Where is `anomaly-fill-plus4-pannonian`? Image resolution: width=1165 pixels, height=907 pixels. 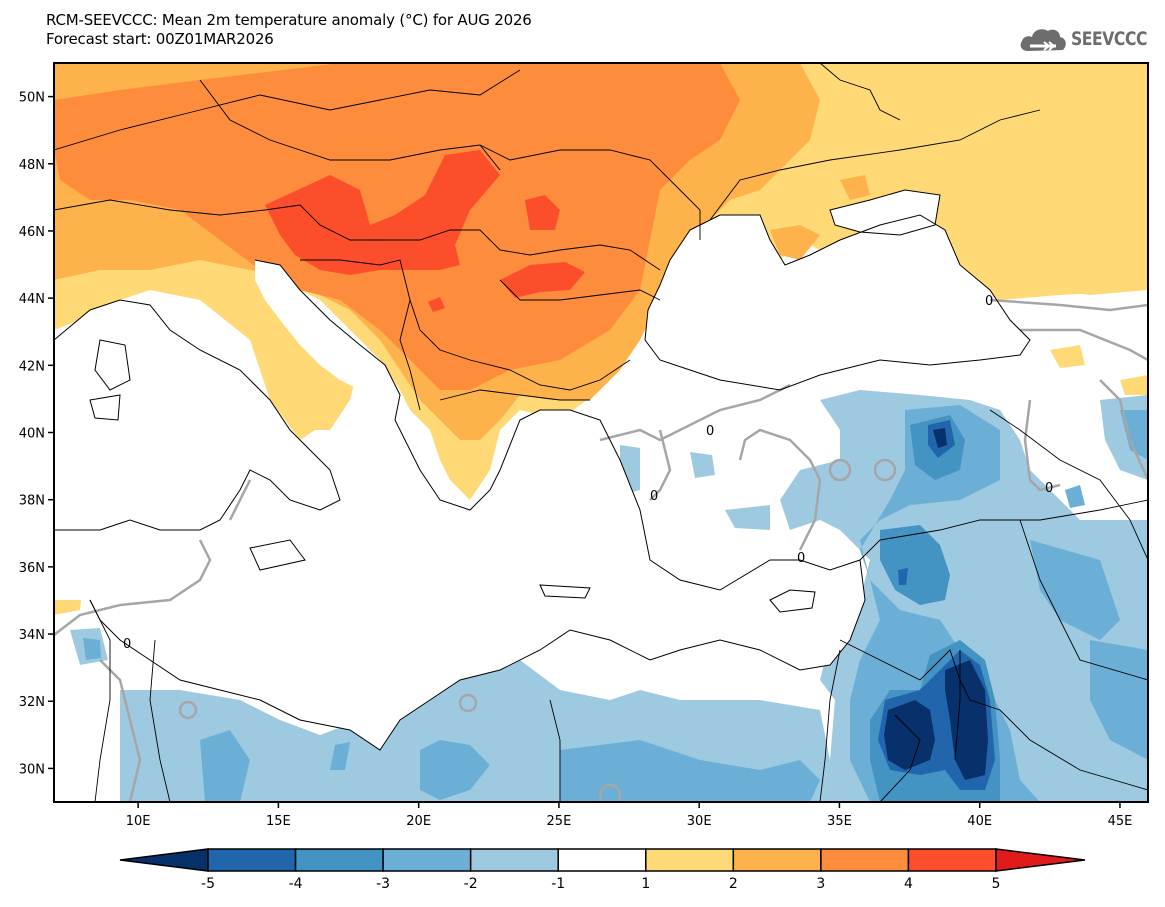
anomaly-fill-plus4-pannonian is located at coordinates (382, 212).